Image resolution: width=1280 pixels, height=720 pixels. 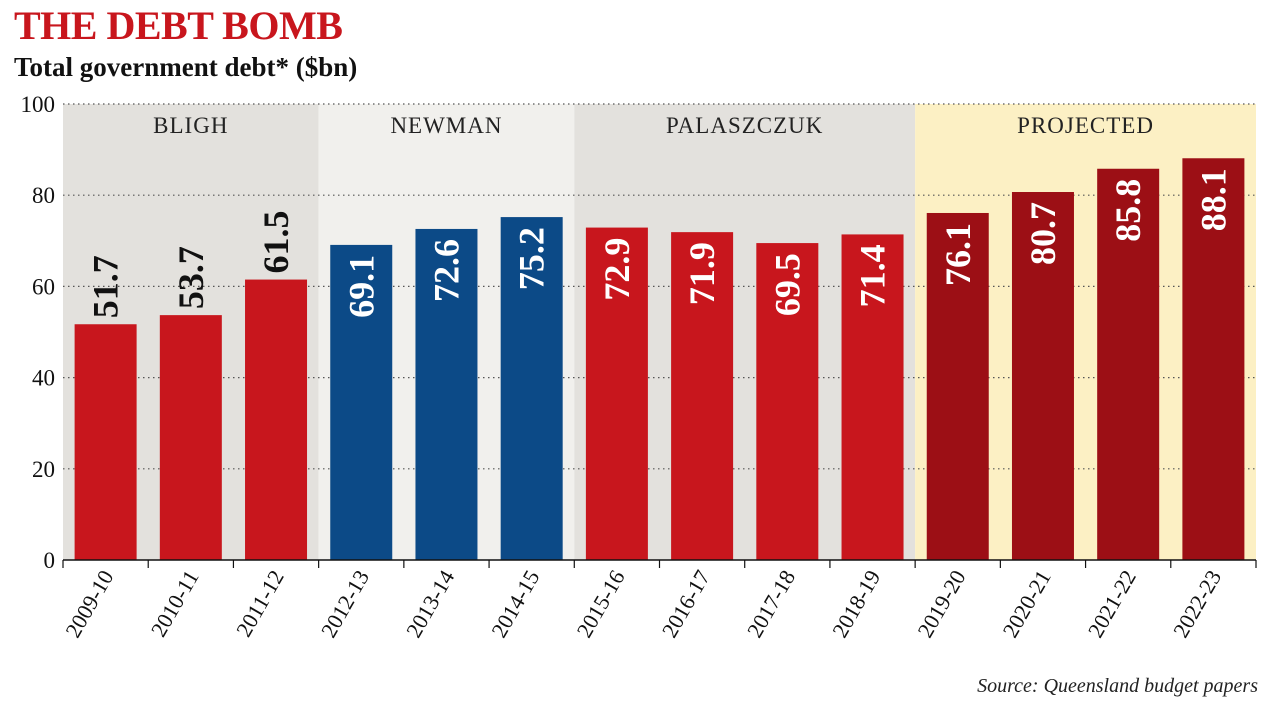 What do you see at coordinates (106, 286) in the screenshot?
I see `data-label: 51.7` at bounding box center [106, 286].